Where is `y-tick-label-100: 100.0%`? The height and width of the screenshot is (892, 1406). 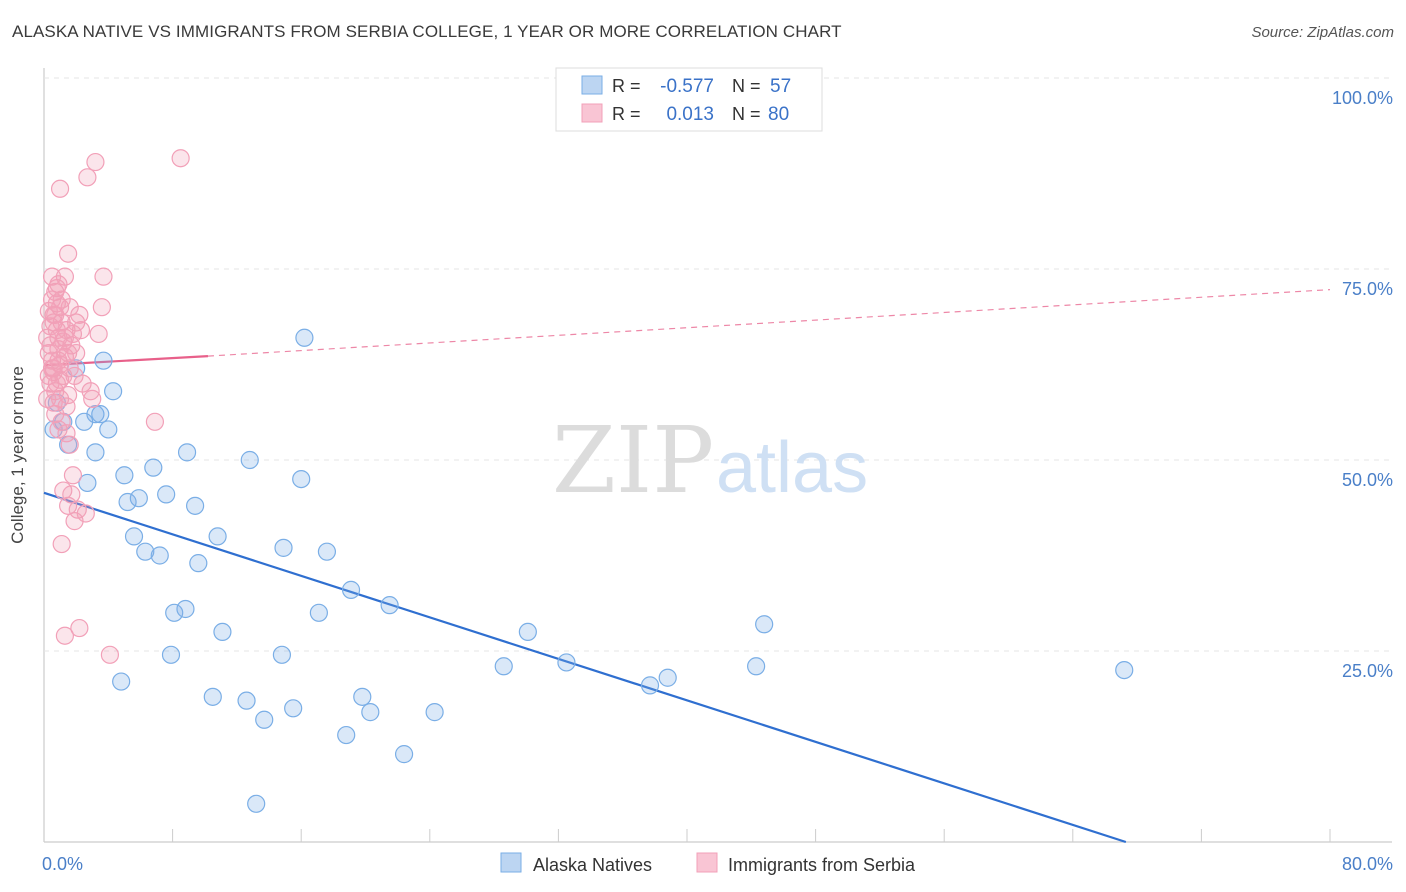 y-tick-label-100: 100.0% is located at coordinates (1362, 98).